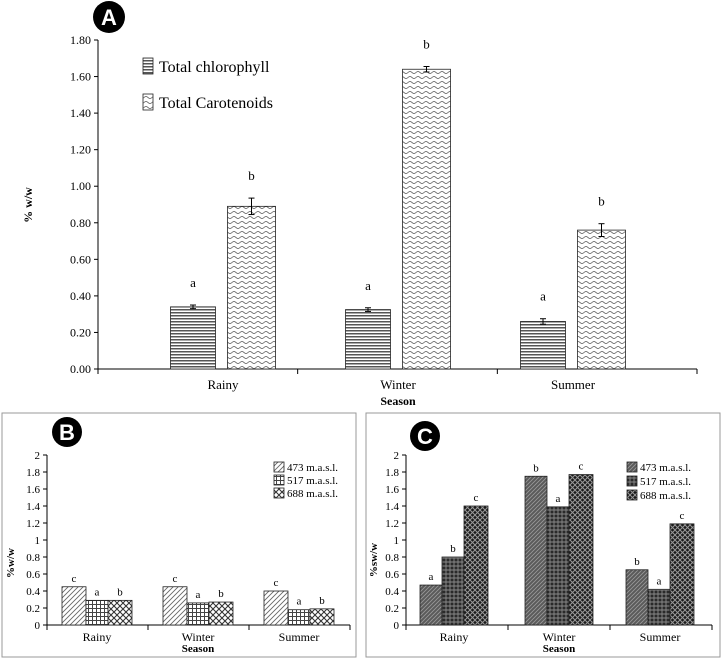 The image size is (722, 660). I want to click on panel-badge-c: C, so click(425, 436).